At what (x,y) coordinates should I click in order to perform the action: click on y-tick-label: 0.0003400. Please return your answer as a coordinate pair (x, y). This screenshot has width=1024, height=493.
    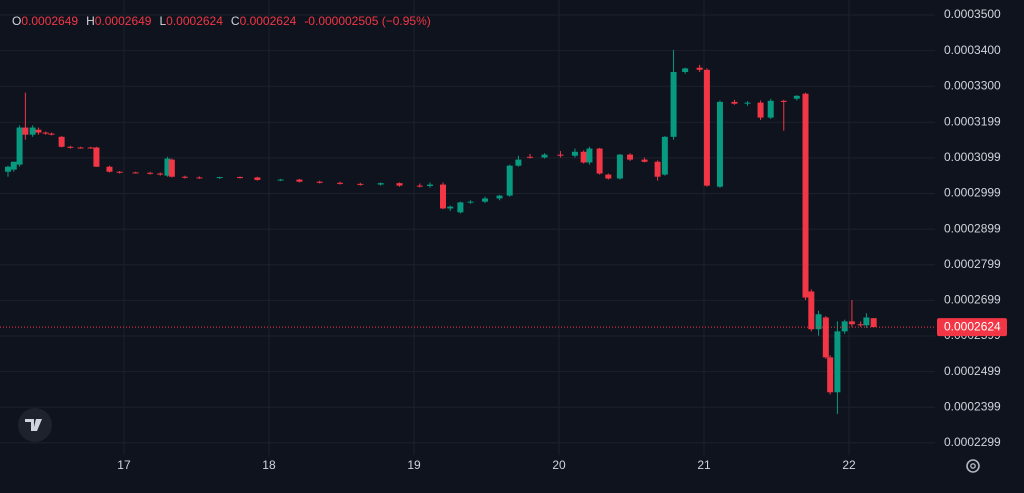
    Looking at the image, I should click on (972, 50).